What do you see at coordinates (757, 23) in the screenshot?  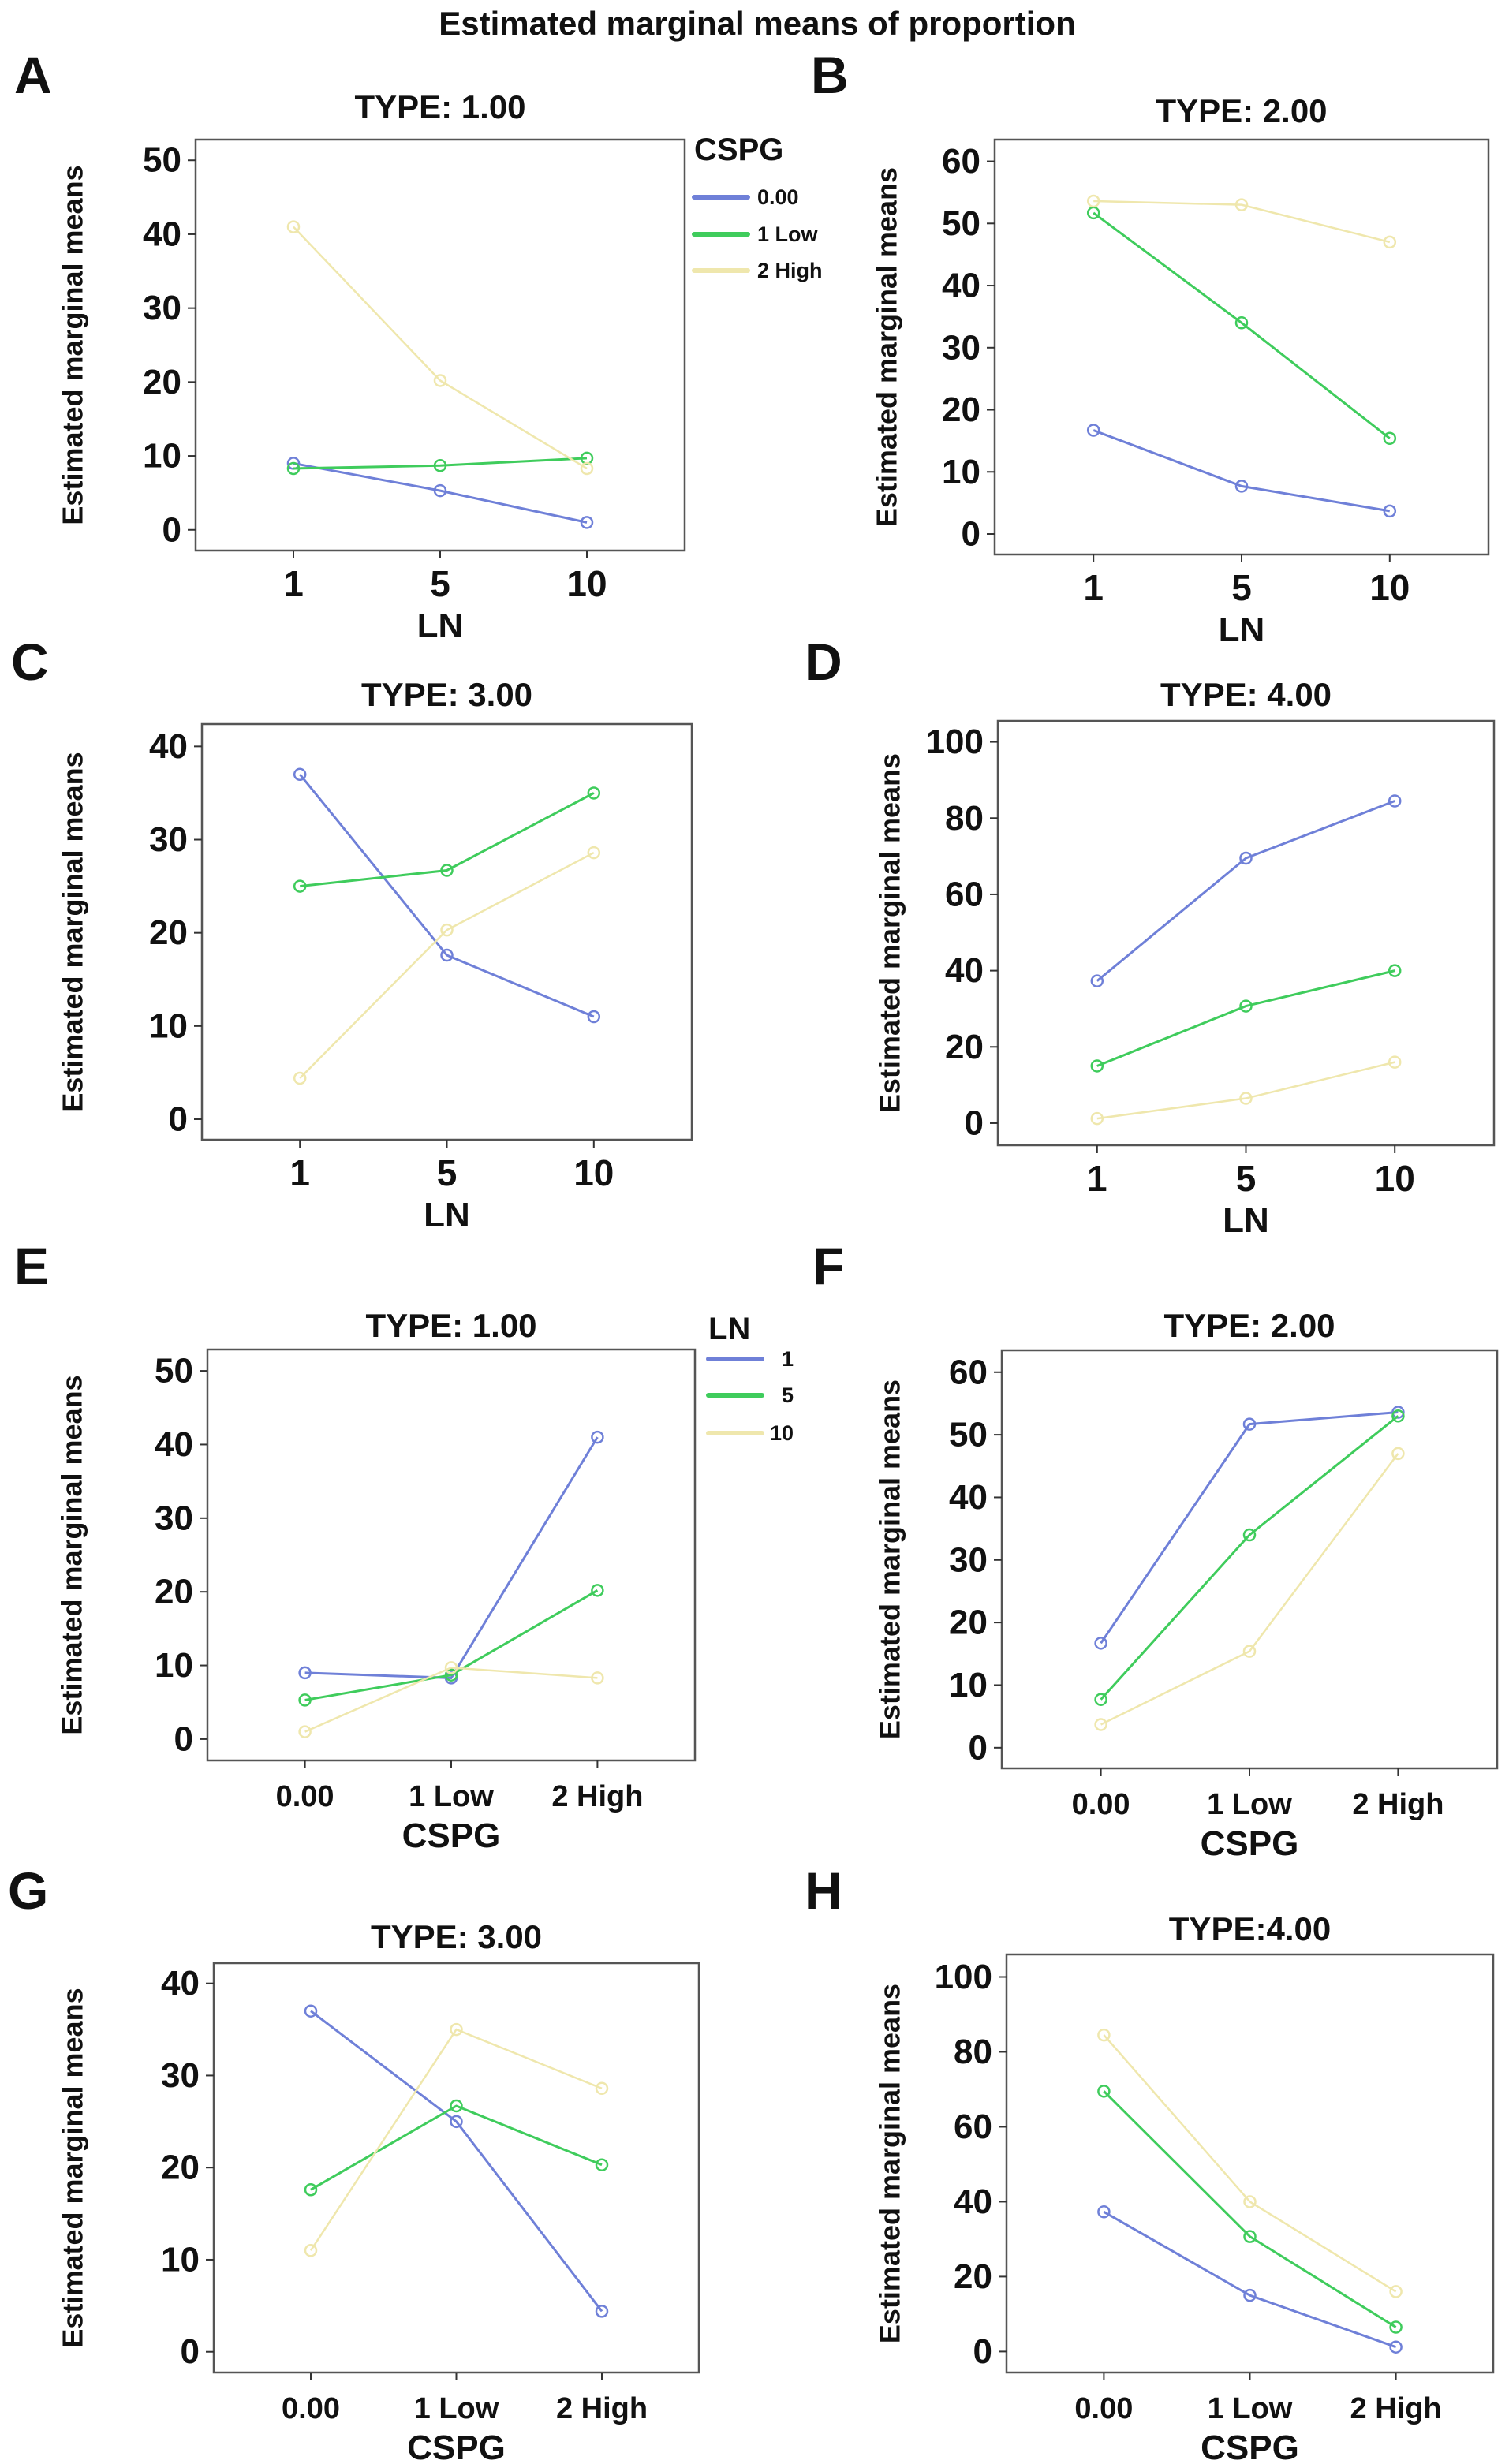 I see `figure-title: Estimated marginal means of proportion` at bounding box center [757, 23].